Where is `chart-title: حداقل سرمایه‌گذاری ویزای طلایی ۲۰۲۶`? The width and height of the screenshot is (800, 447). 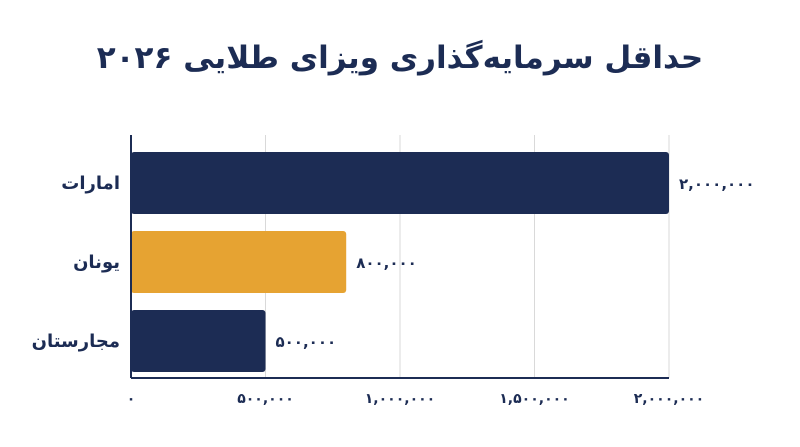
chart-title: حداقل سرمایه‌گذاری ویزای طلایی ۲۰۲۶ is located at coordinates (400, 58).